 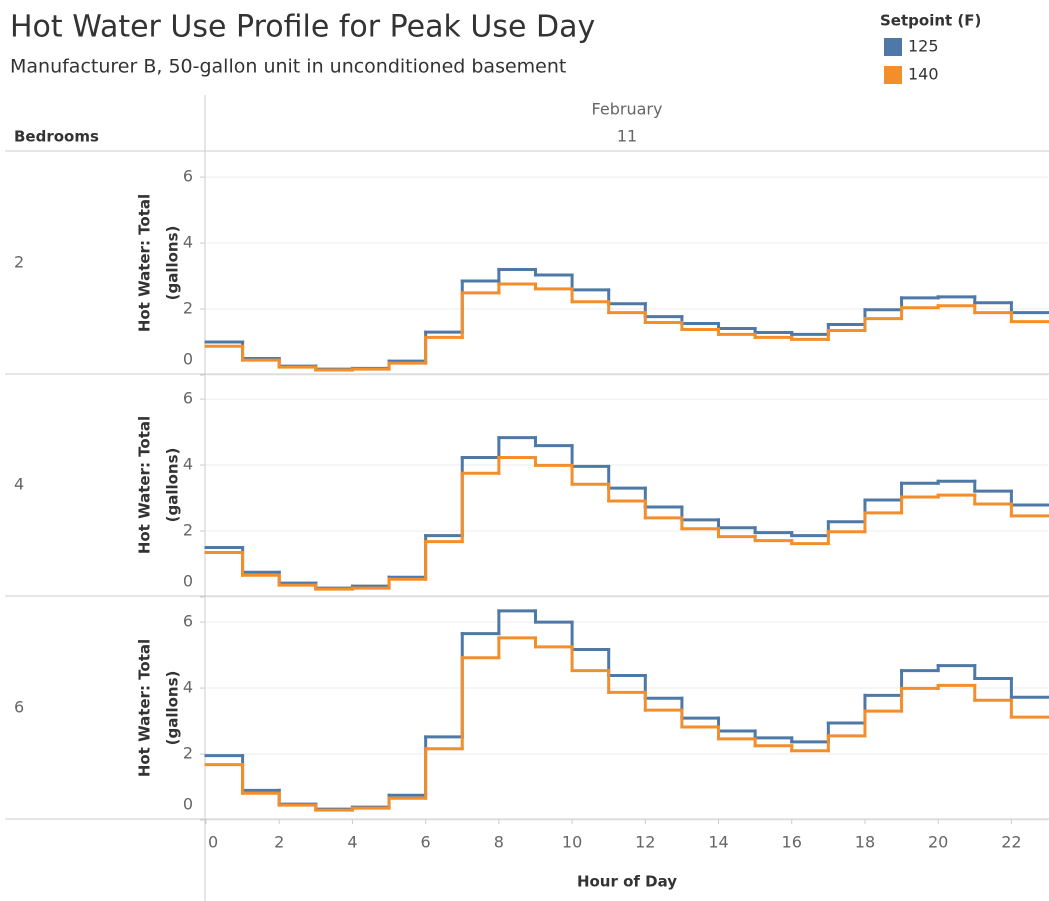 What do you see at coordinates (930, 21) in the screenshot?
I see `legend-title: Setpoint (F)` at bounding box center [930, 21].